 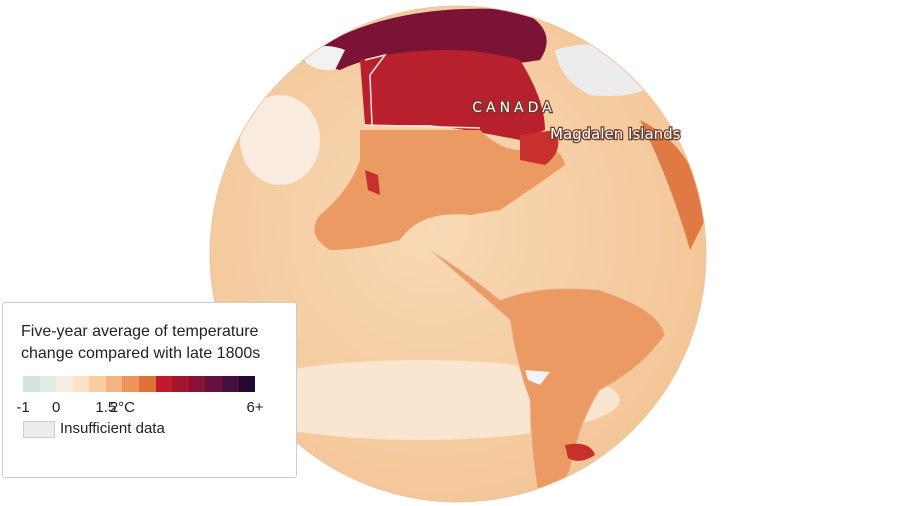 What do you see at coordinates (23, 407) in the screenshot?
I see `legend-tick-label: -1` at bounding box center [23, 407].